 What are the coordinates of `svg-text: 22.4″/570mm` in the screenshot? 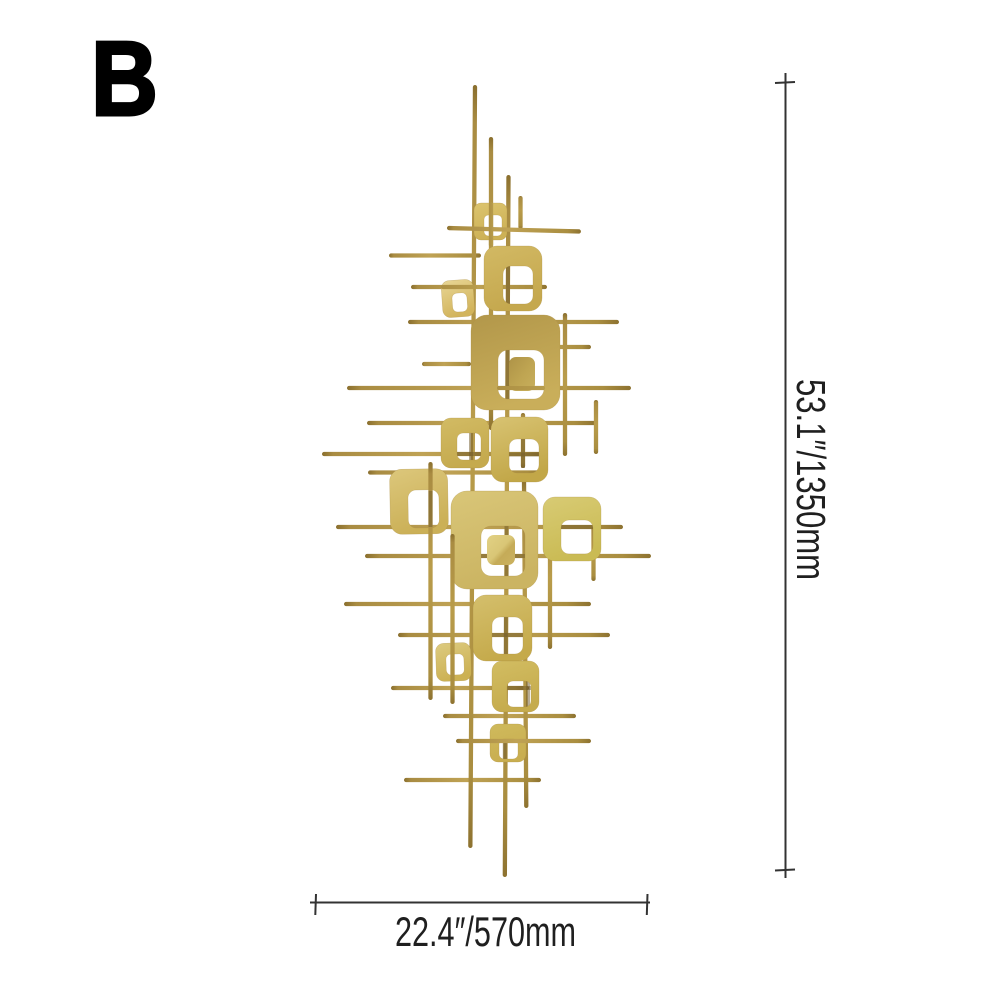 It's located at (485, 931).